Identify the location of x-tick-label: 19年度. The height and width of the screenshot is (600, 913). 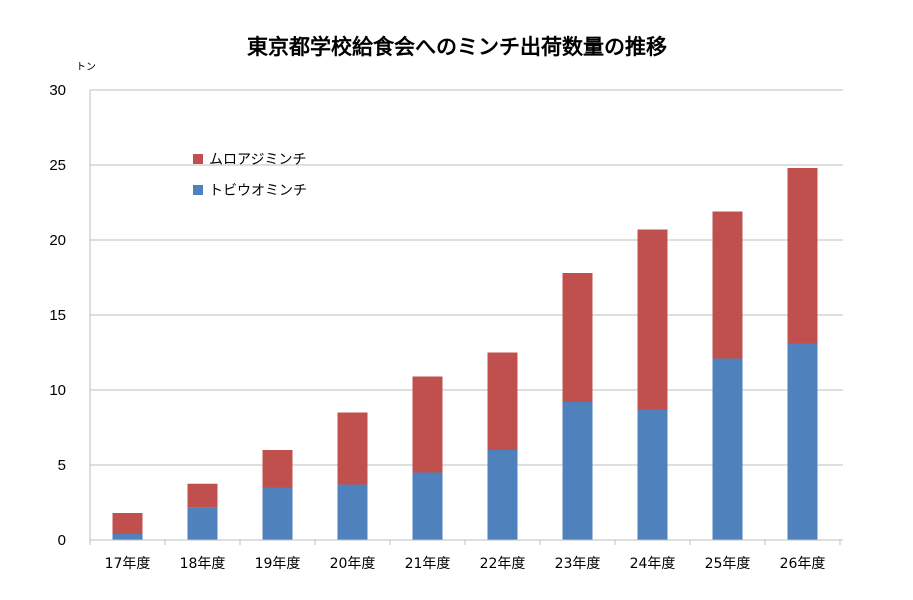
(278, 564).